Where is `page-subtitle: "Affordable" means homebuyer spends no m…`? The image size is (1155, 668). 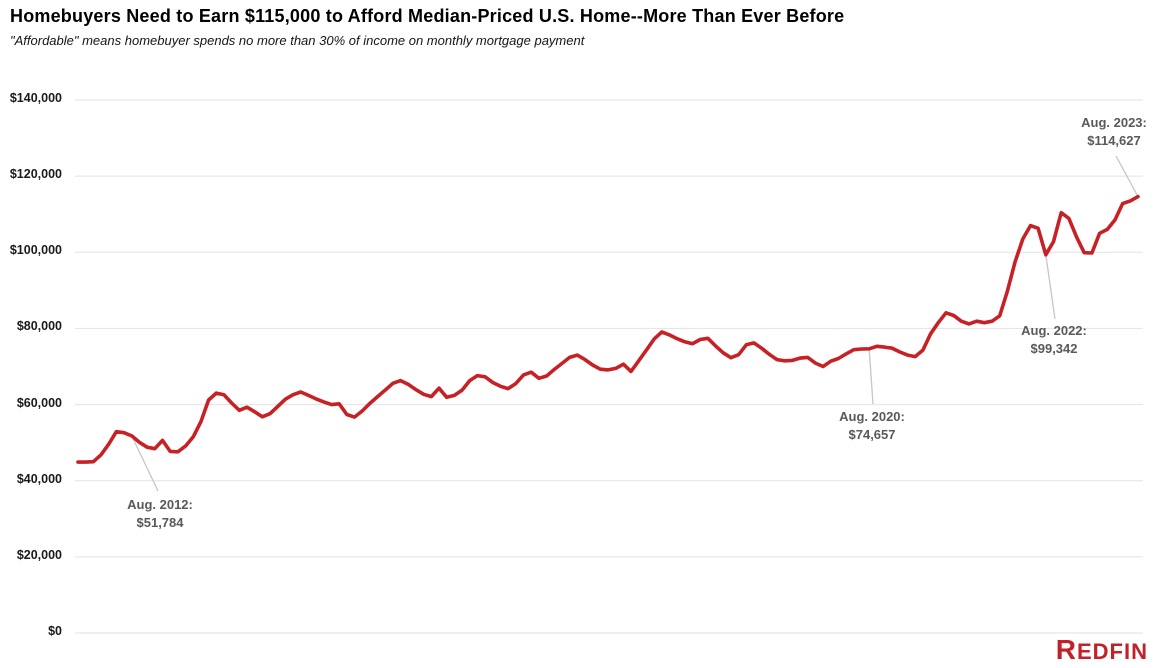
page-subtitle: "Affordable" means homebuyer spends no m… is located at coordinates (297, 40).